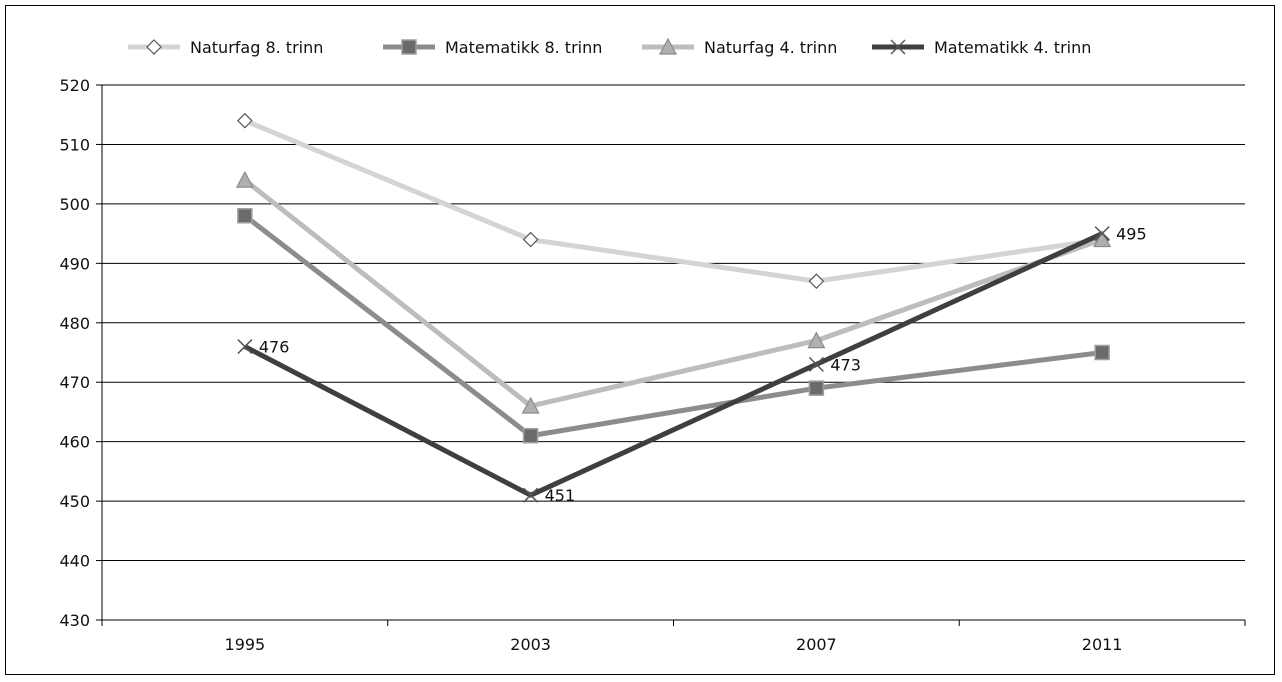  Describe the element at coordinates (770, 47) in the screenshot. I see `legend-label: Naturfag 4. trinn` at that location.